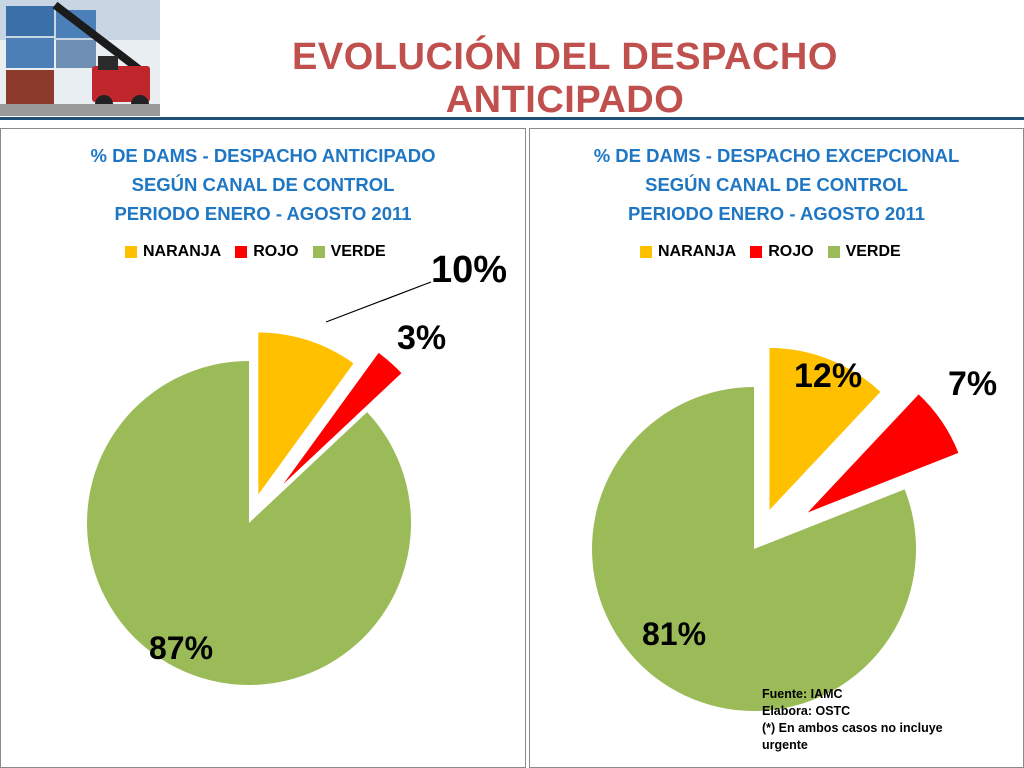 The image size is (1024, 768). Describe the element at coordinates (674, 634) in the screenshot. I see `data-label-verde: 81%` at that location.